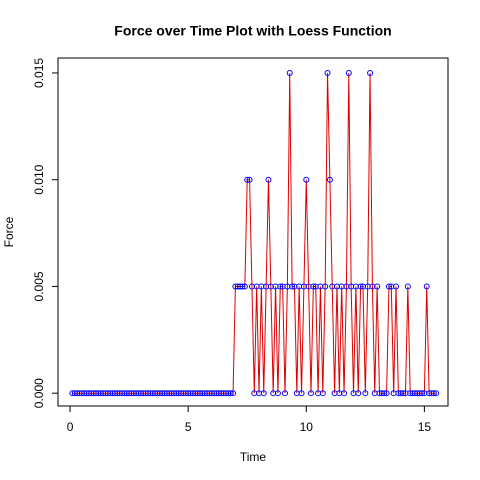 The height and width of the screenshot is (480, 480). What do you see at coordinates (39, 73) in the screenshot?
I see `y-tick-label: 0.015` at bounding box center [39, 73].